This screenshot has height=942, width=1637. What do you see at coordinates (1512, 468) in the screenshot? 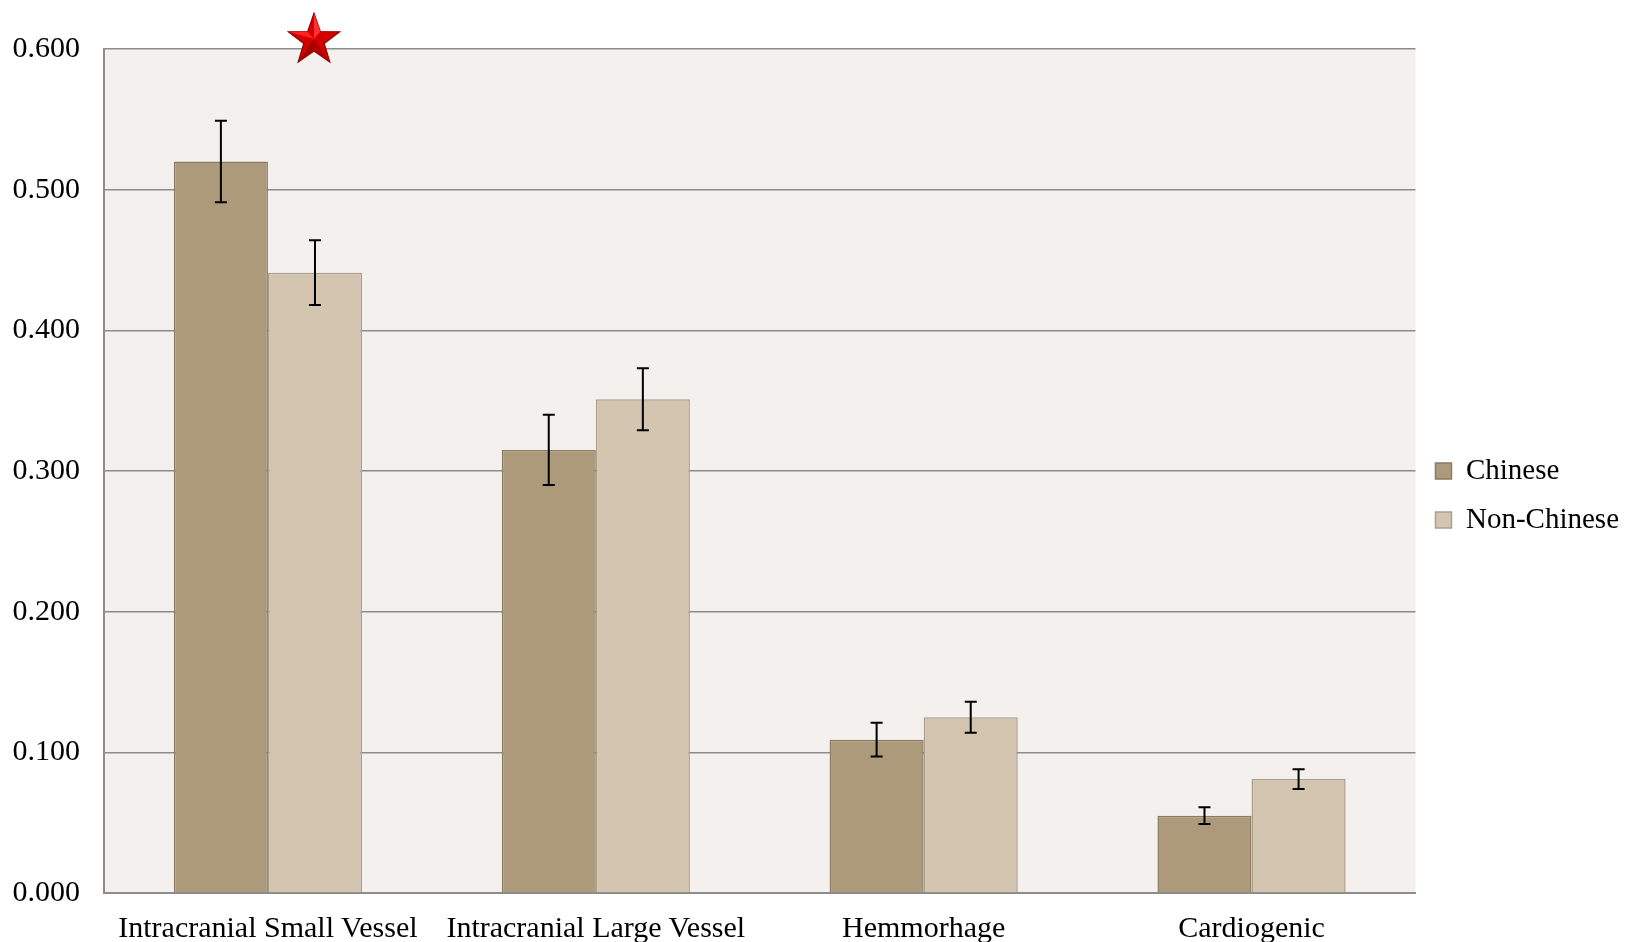
I see `legend-label: Chinese` at bounding box center [1512, 468].